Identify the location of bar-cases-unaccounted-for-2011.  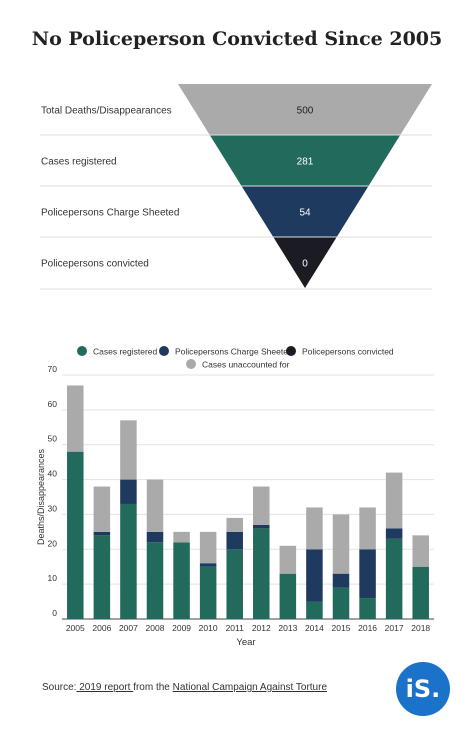
(234, 524).